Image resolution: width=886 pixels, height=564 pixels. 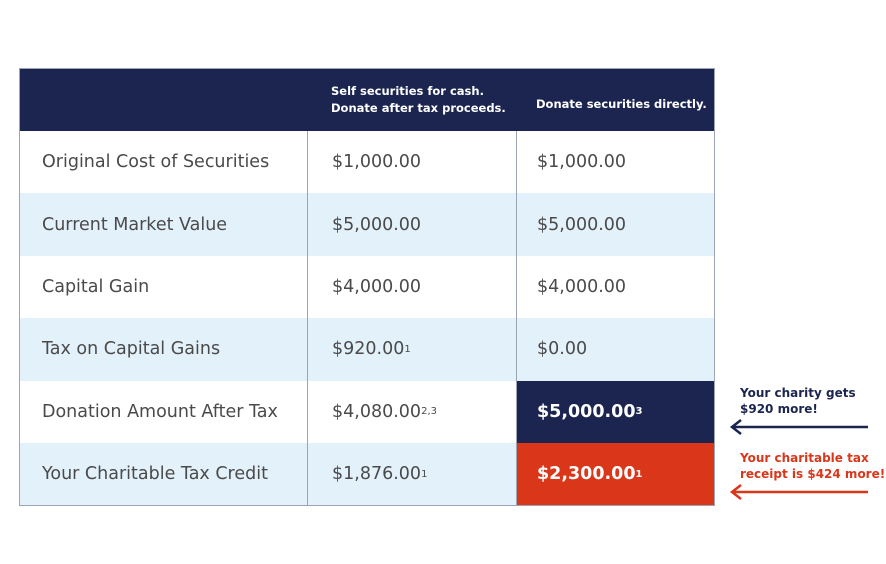 I want to click on value-text: $2,300.00, so click(x=586, y=474).